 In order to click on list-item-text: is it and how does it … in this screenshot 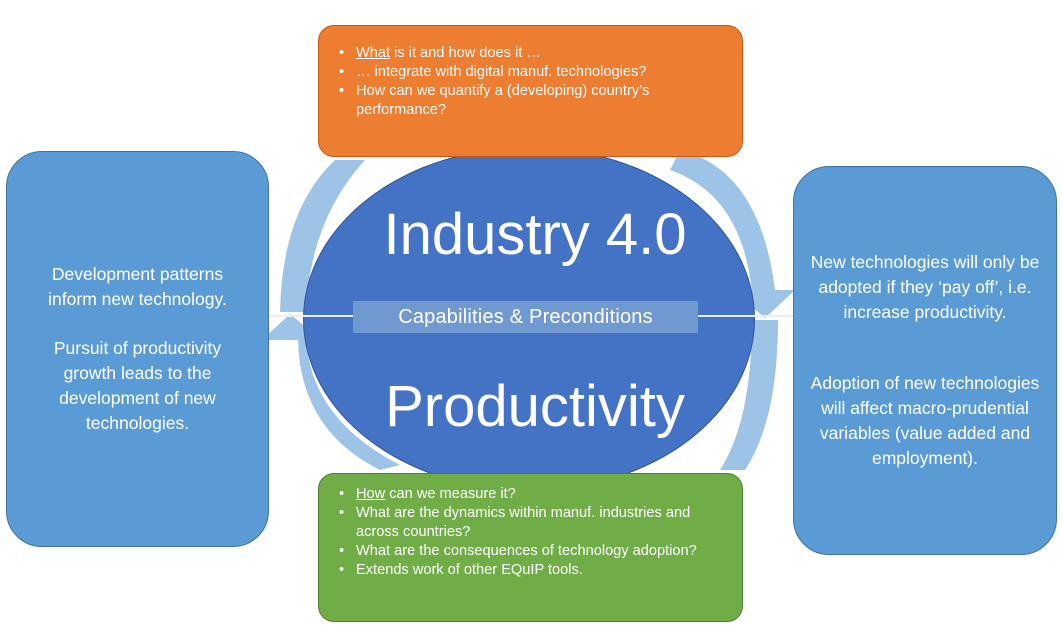, I will do `click(465, 53)`.